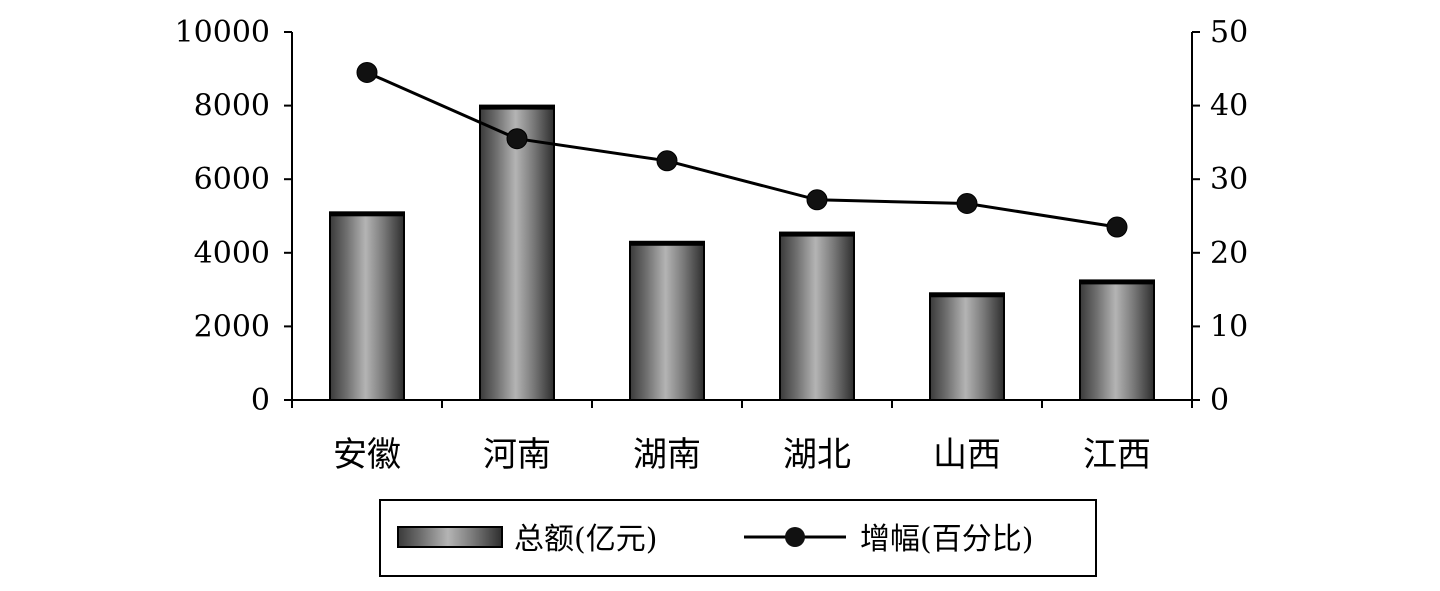  What do you see at coordinates (222, 32) in the screenshot?
I see `left-tick-label: 10000` at bounding box center [222, 32].